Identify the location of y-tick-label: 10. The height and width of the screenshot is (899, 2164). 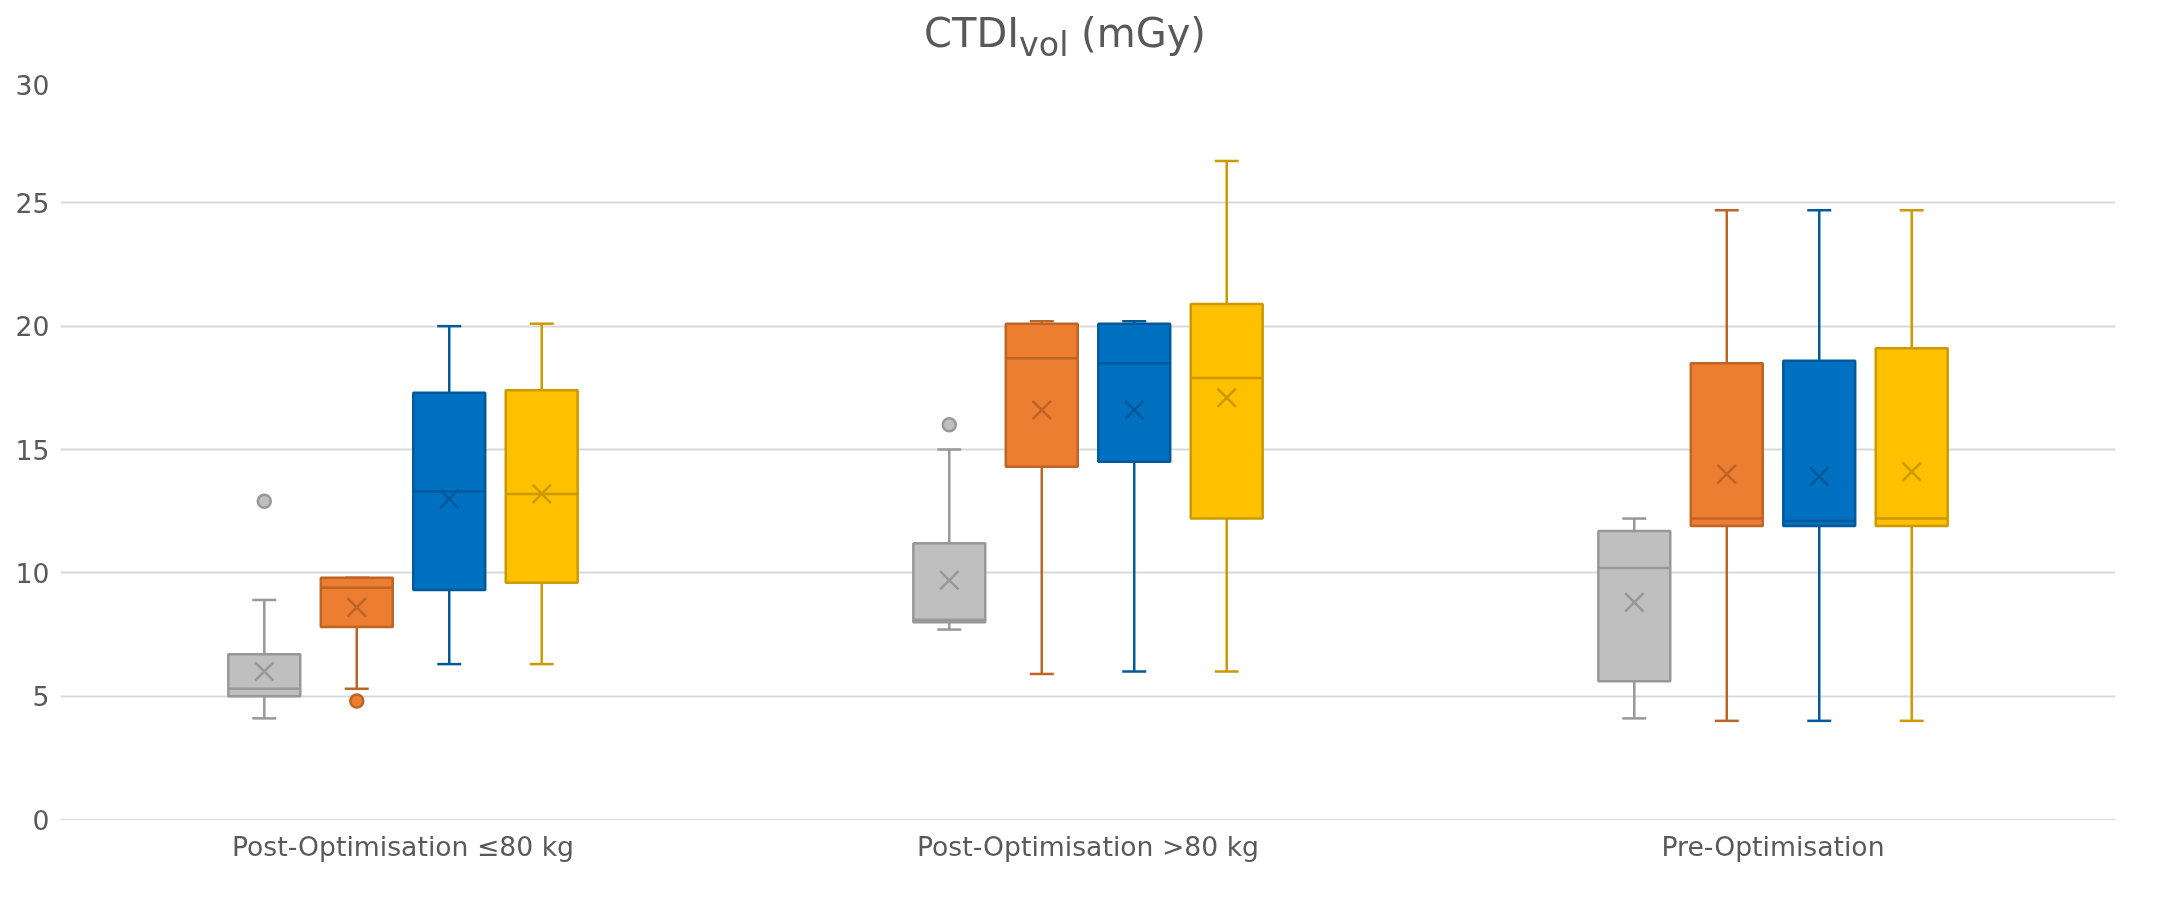
(32, 573).